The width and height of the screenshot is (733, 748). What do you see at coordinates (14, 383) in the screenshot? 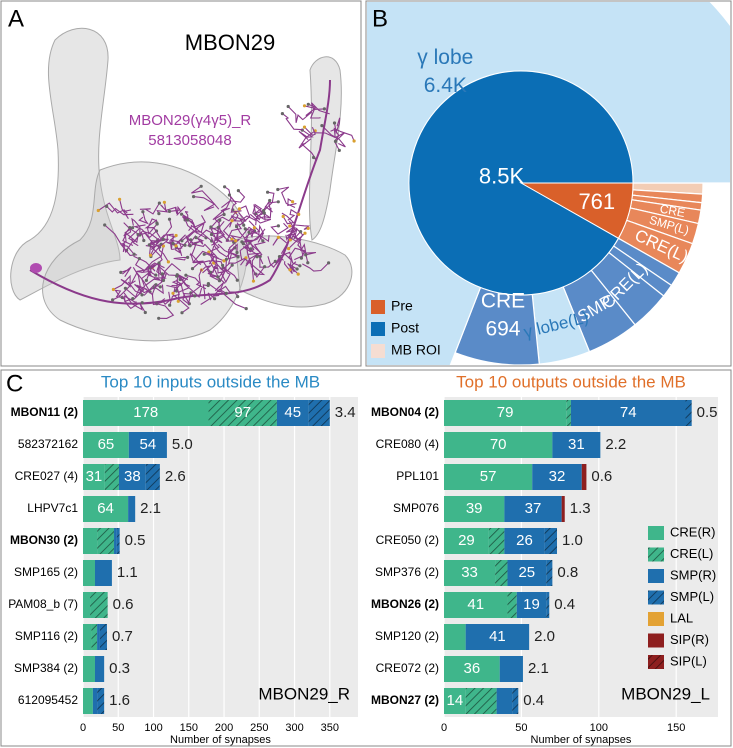
I see `panel-label: C` at bounding box center [14, 383].